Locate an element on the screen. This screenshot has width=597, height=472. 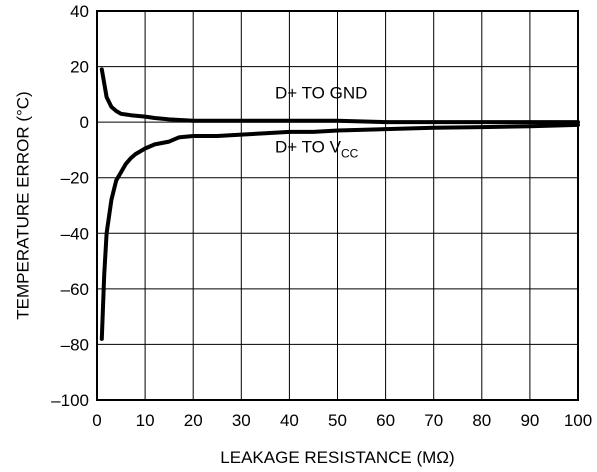
x-tick-labels: 0 10 20 30 40 50 60 70 80 90 100 is located at coordinates (342, 420).